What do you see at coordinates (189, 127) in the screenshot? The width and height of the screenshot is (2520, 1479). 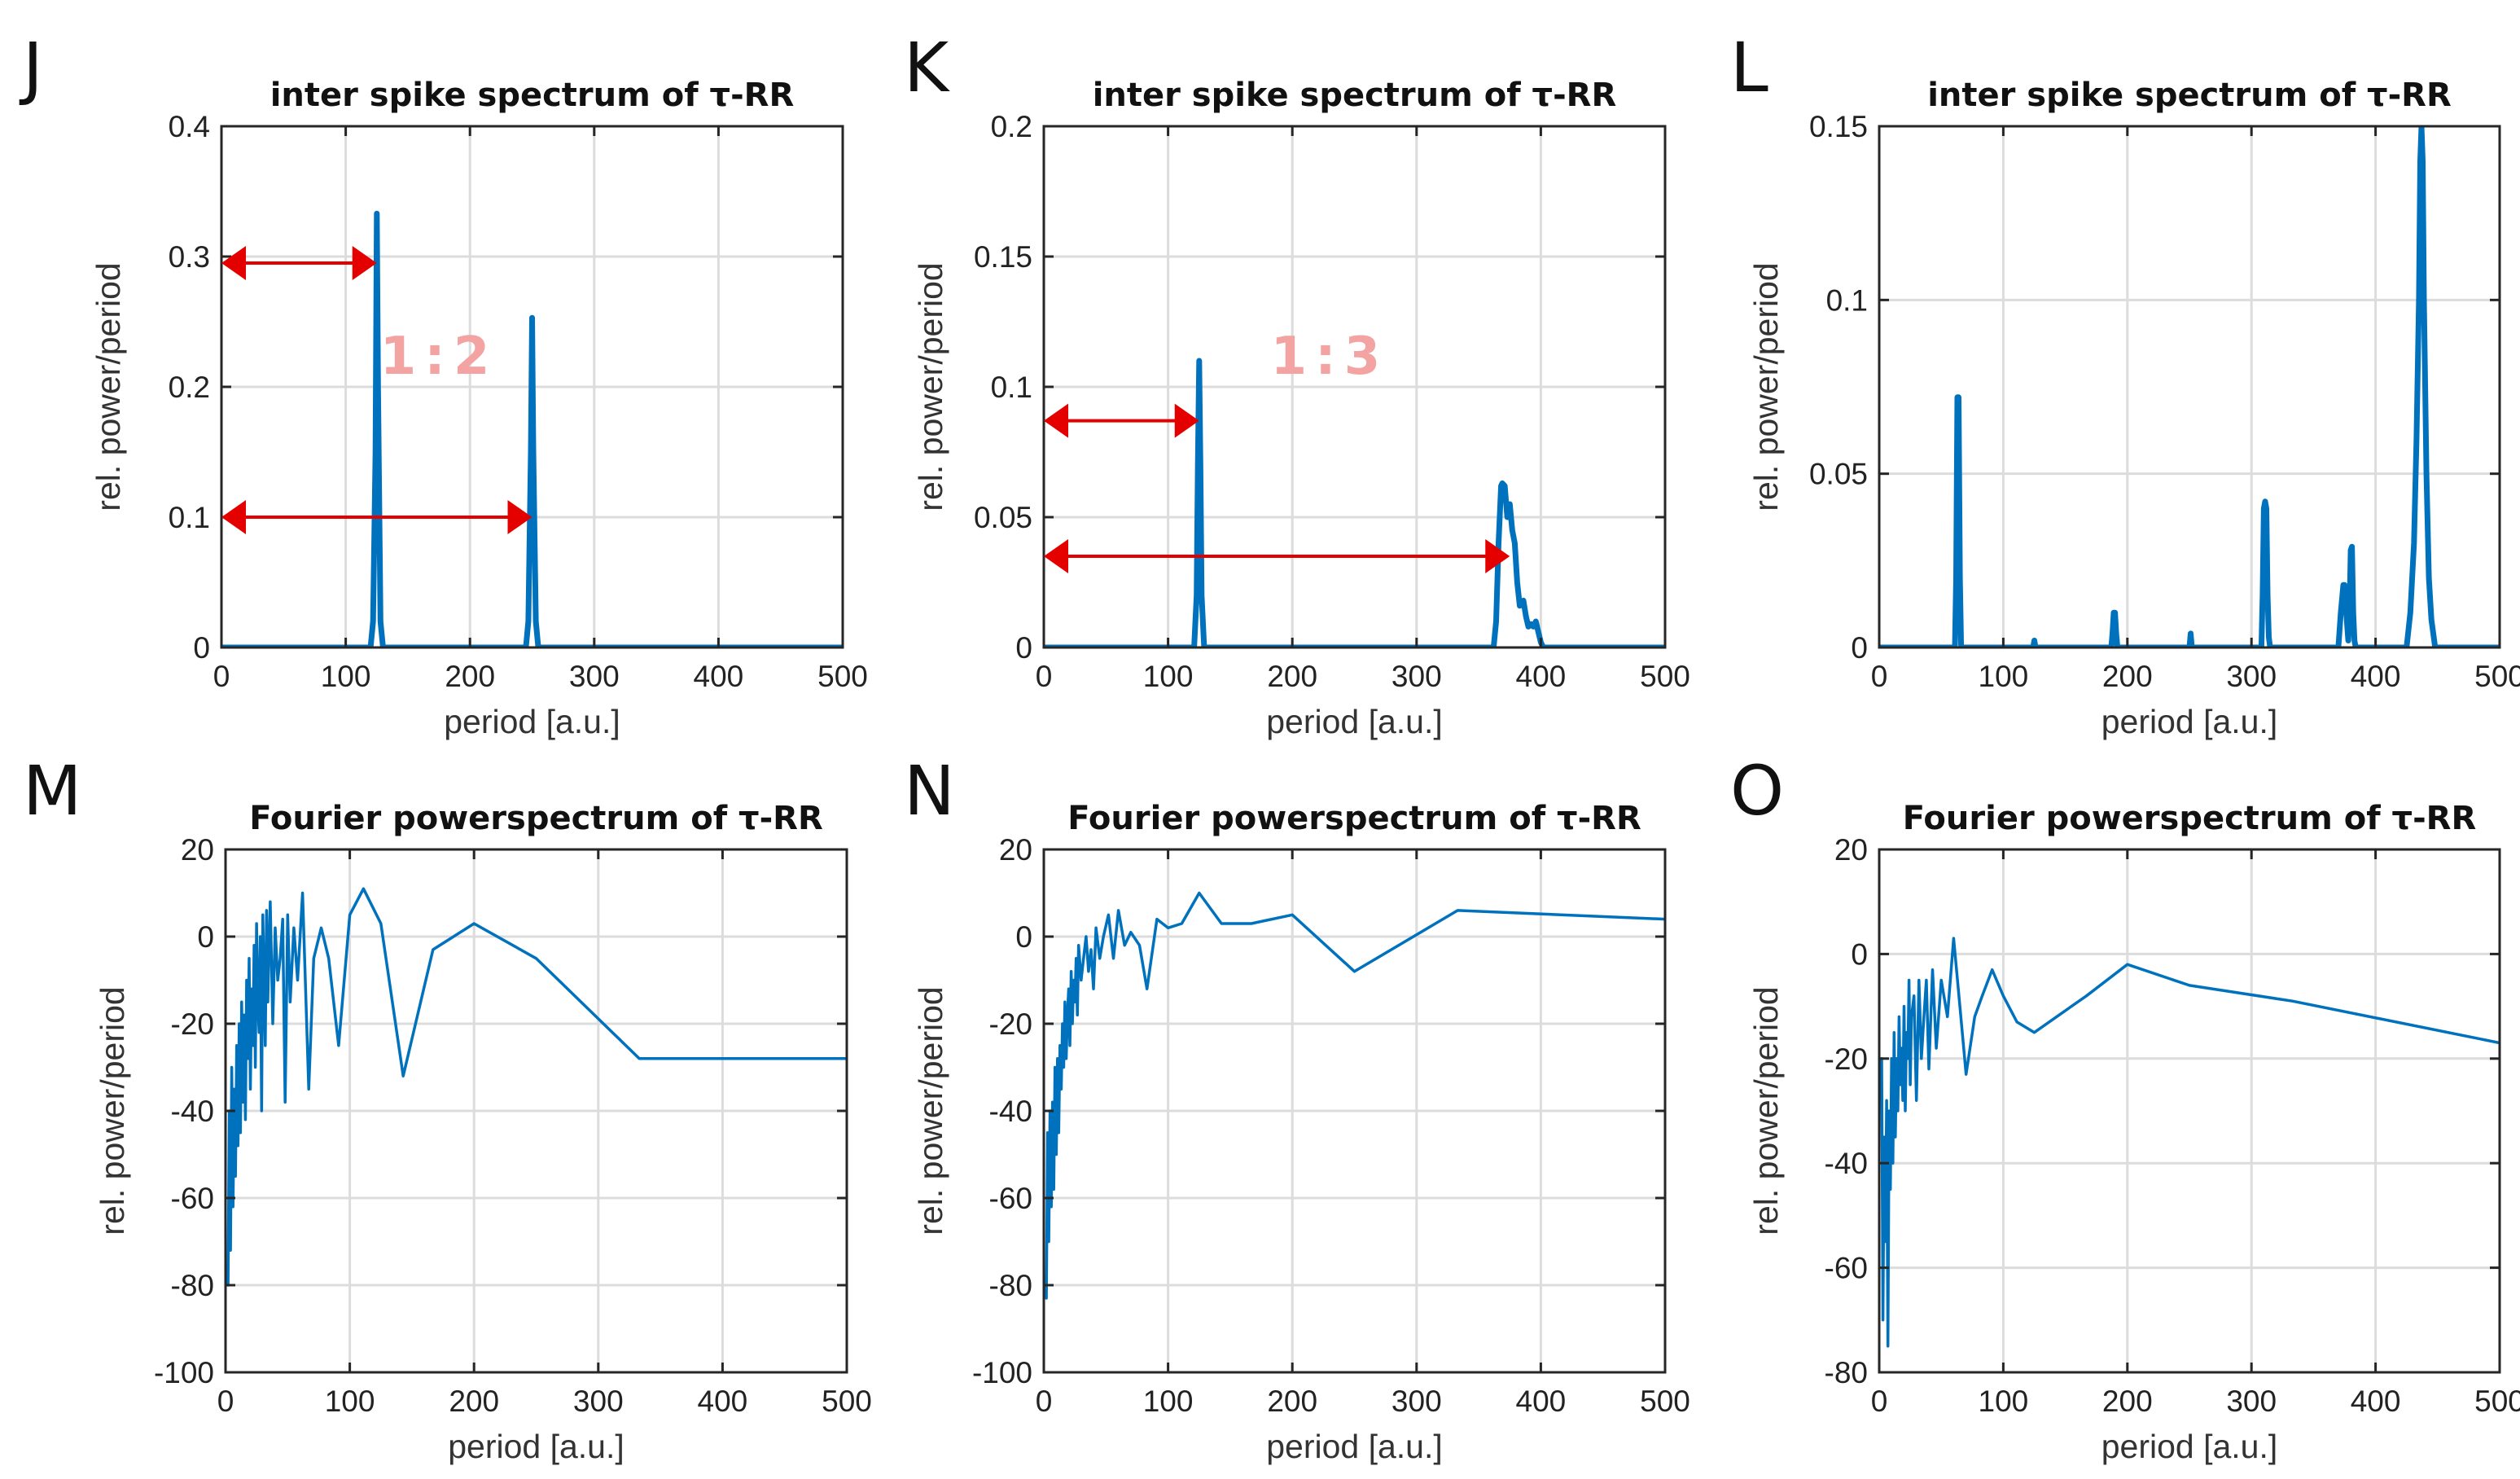 I see `y-tick-label: 0.4` at bounding box center [189, 127].